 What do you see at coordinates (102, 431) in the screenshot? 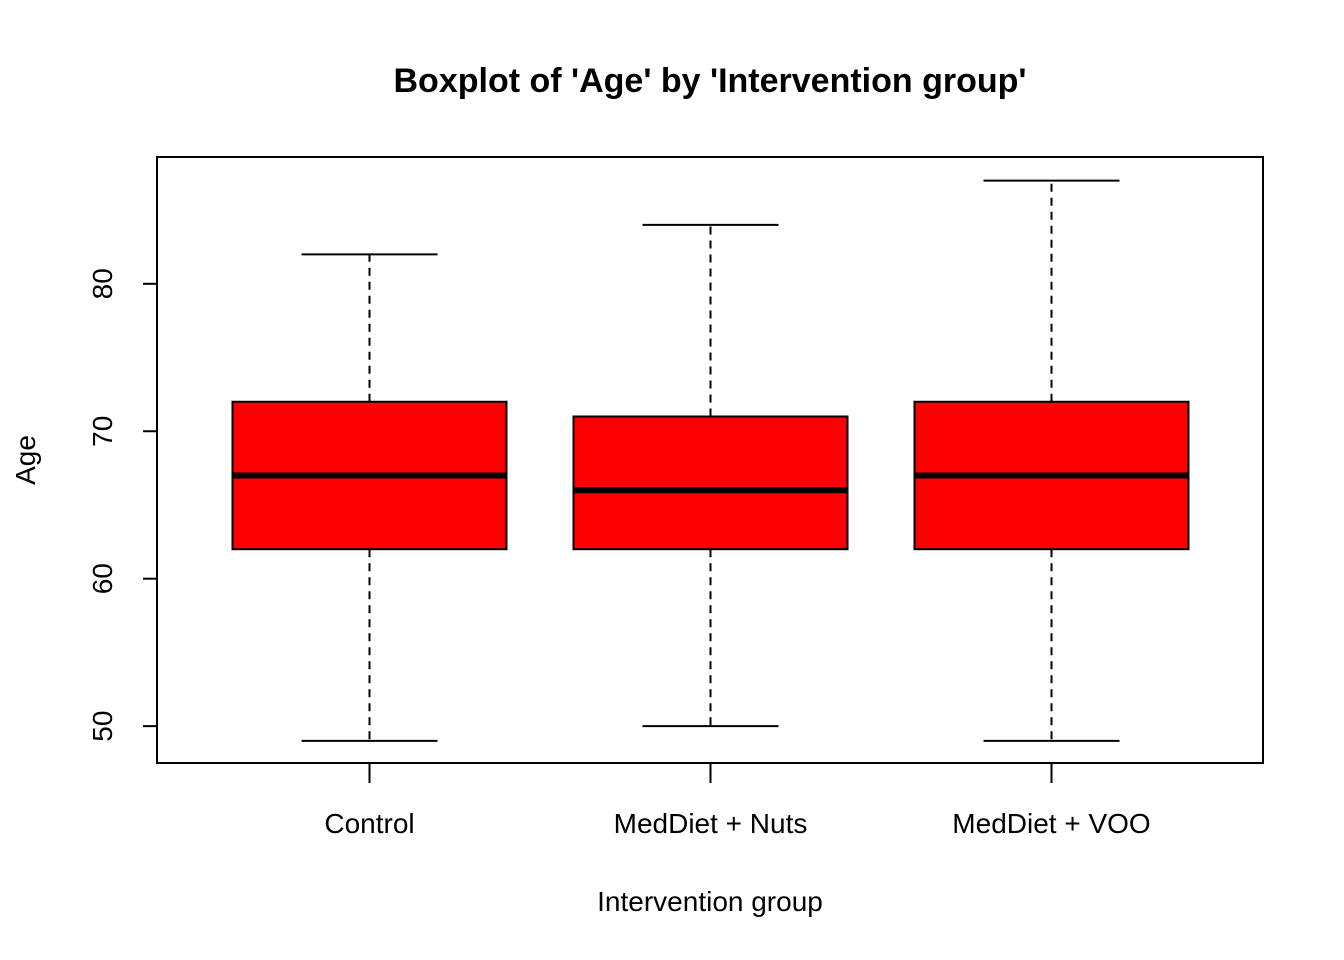
I see `y-tick-label: 70` at bounding box center [102, 431].